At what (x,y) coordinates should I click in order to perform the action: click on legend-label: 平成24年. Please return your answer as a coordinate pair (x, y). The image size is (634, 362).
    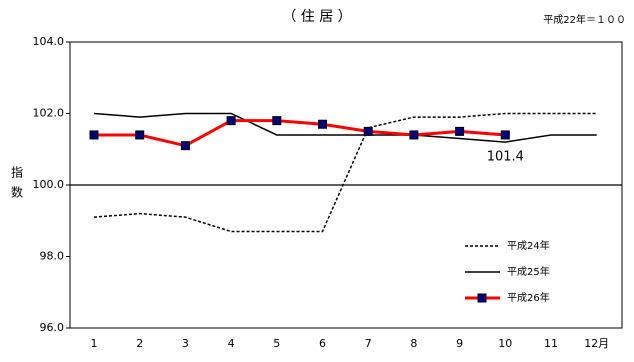
    Looking at the image, I should click on (528, 245).